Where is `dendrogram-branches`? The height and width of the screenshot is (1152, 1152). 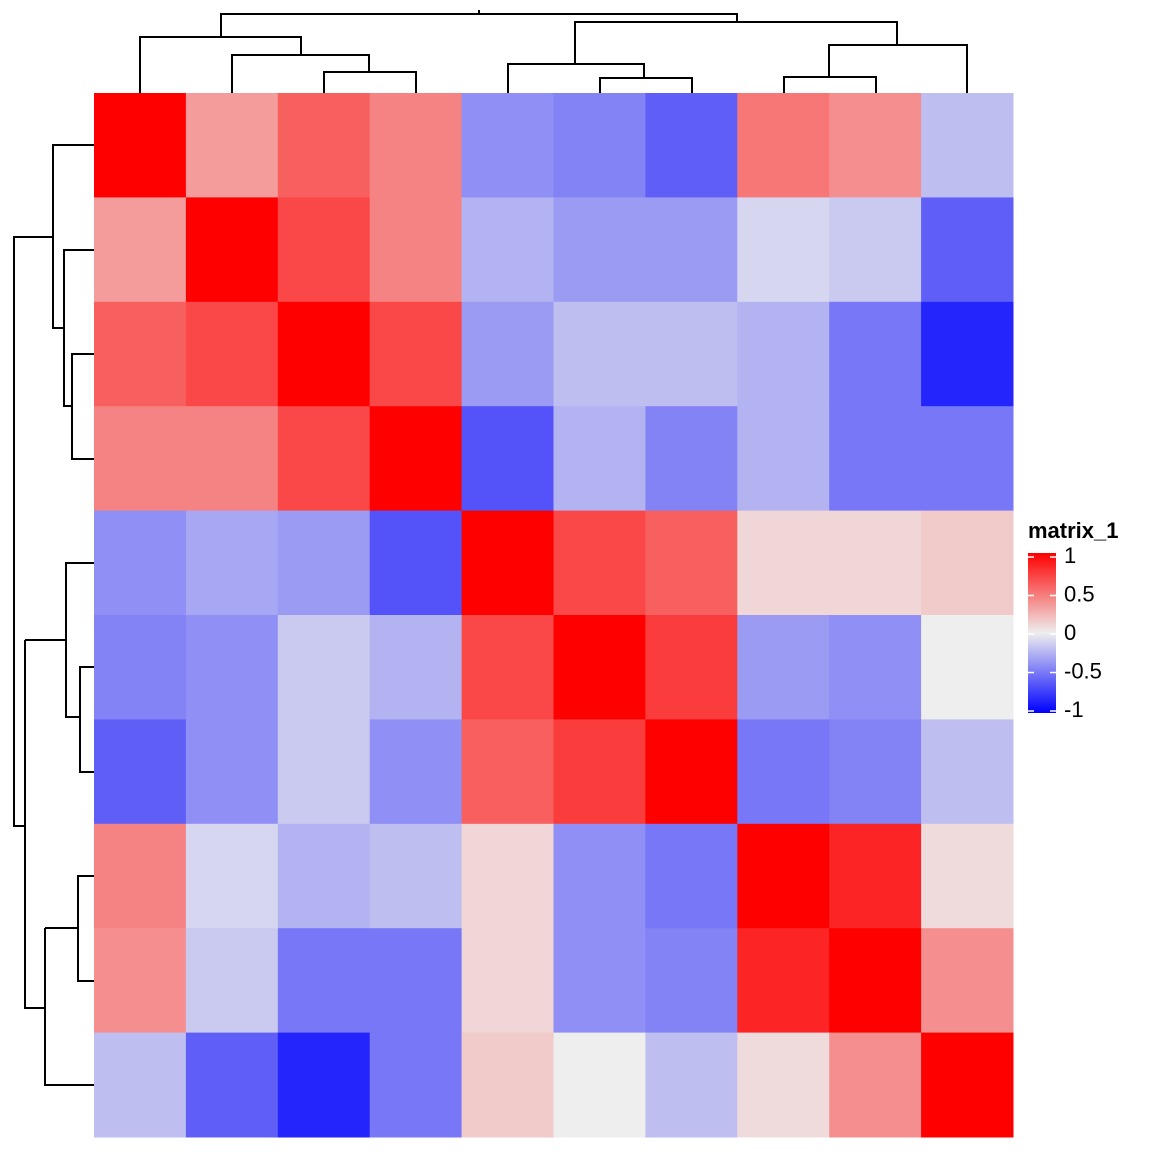
dendrogram-branches is located at coordinates (553, 51).